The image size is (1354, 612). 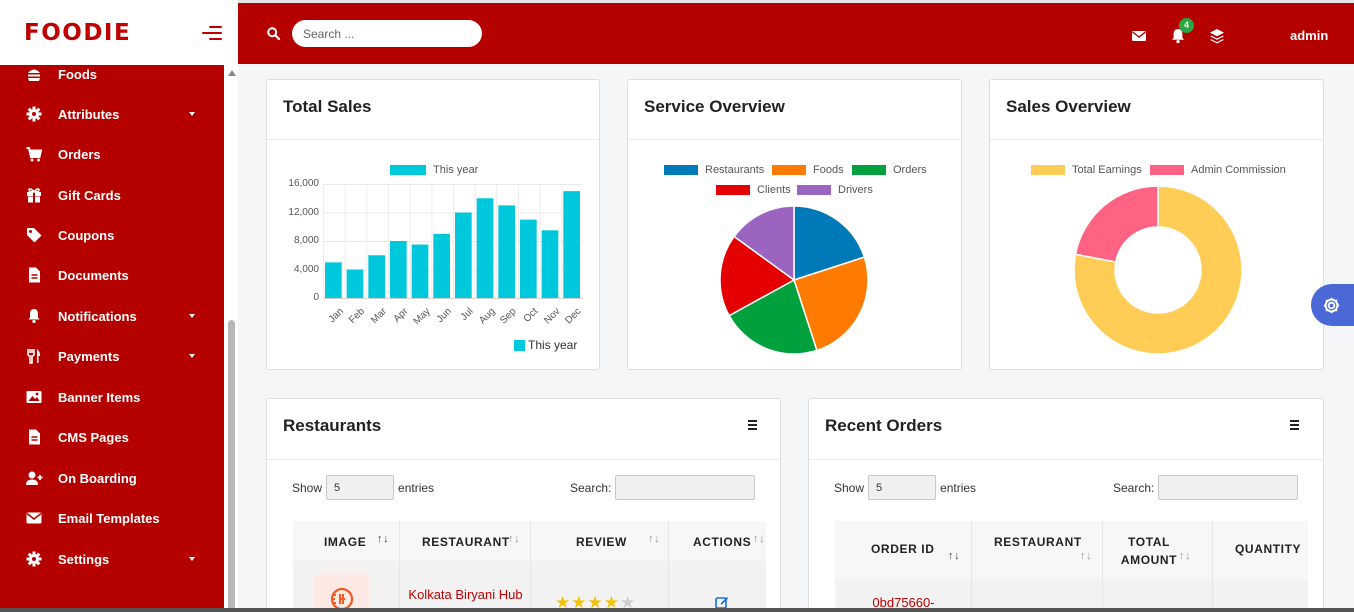 What do you see at coordinates (416, 487) in the screenshot?
I see `entries-label: entries` at bounding box center [416, 487].